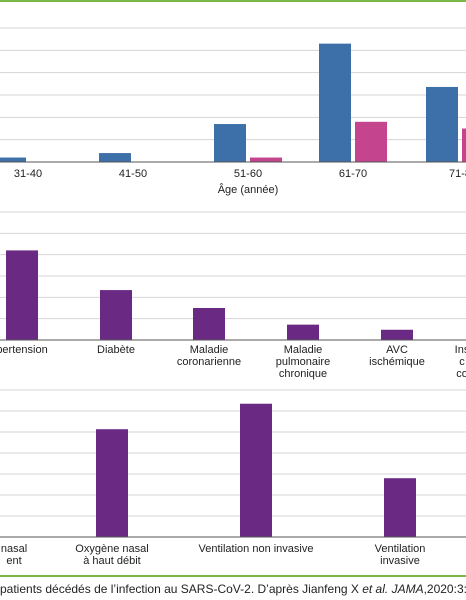 This screenshot has width=466, height=600. I want to click on category-tick-label: Ventilation invasive, so click(400, 555).